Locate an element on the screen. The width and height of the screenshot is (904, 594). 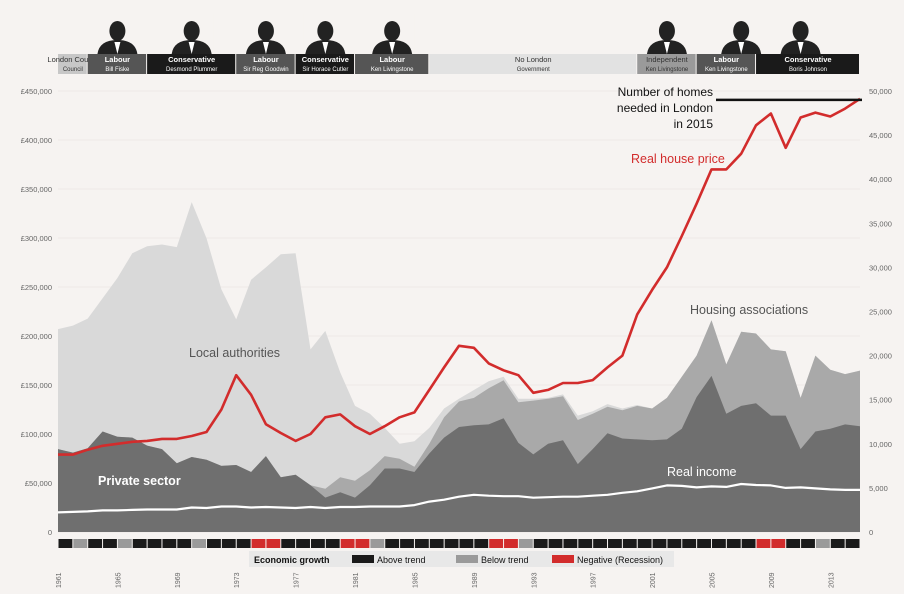
political-band: Labour Sir Reg Goodwin is located at coordinates (265, 64).